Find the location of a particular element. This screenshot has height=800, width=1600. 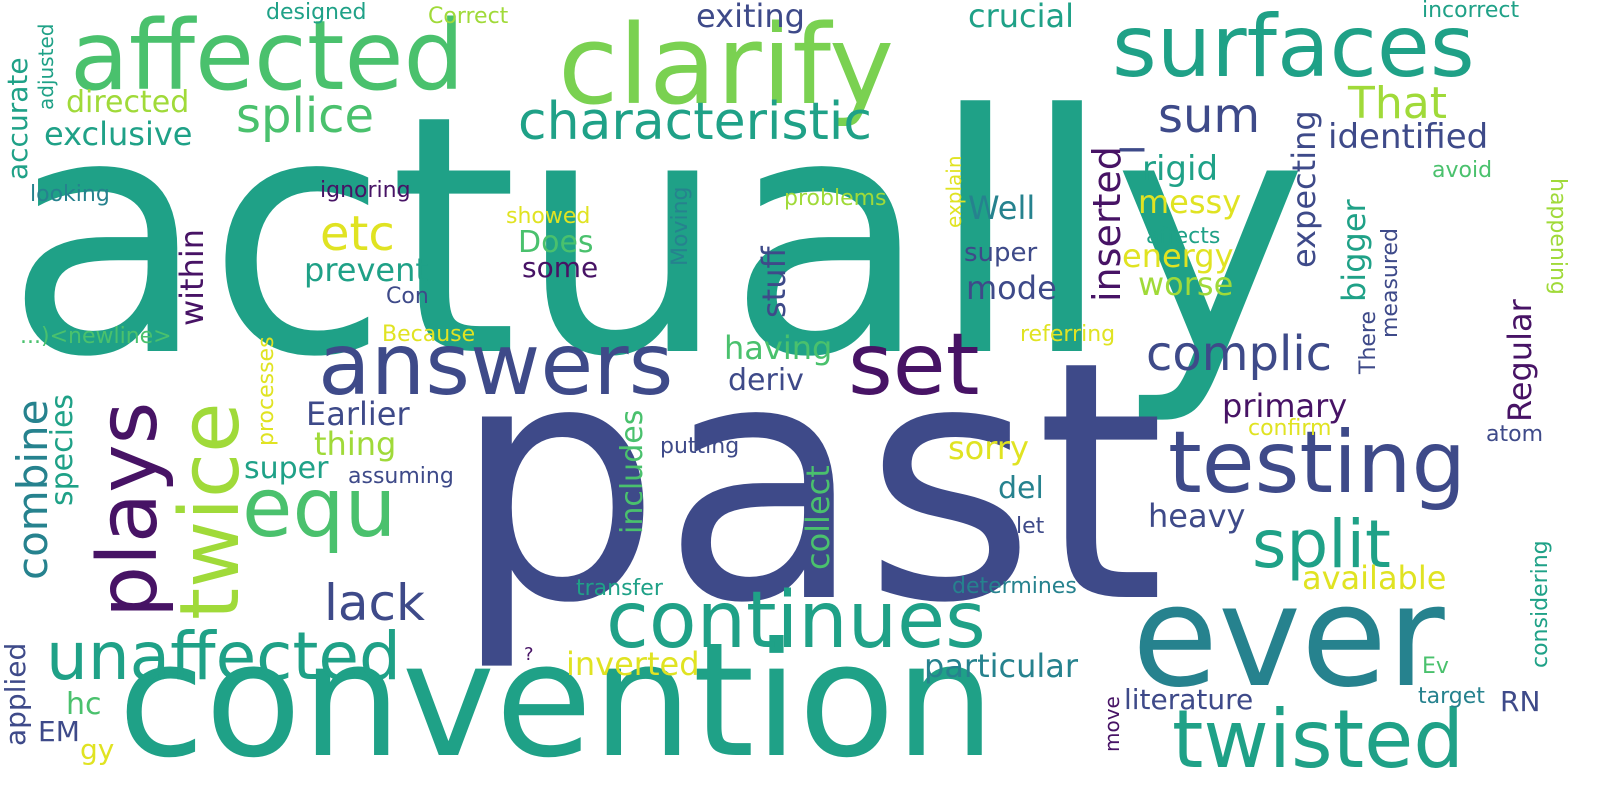

word-set: set is located at coordinates (914, 365).